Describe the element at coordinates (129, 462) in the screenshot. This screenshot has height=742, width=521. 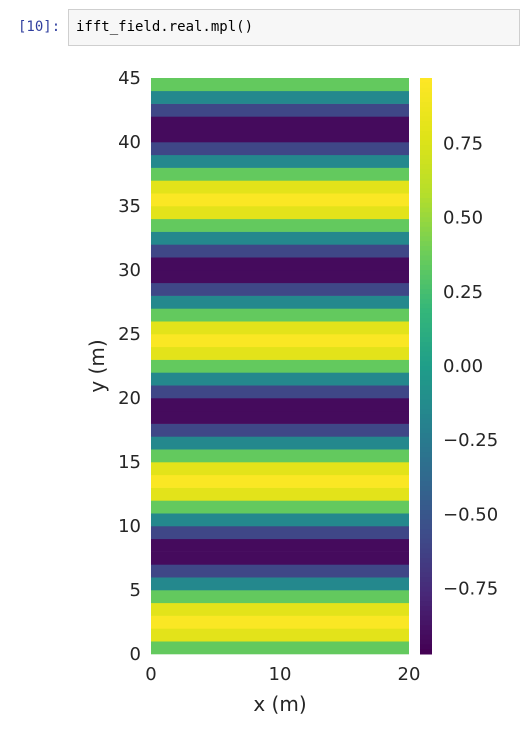
I see `y-tick-label: 15` at that location.